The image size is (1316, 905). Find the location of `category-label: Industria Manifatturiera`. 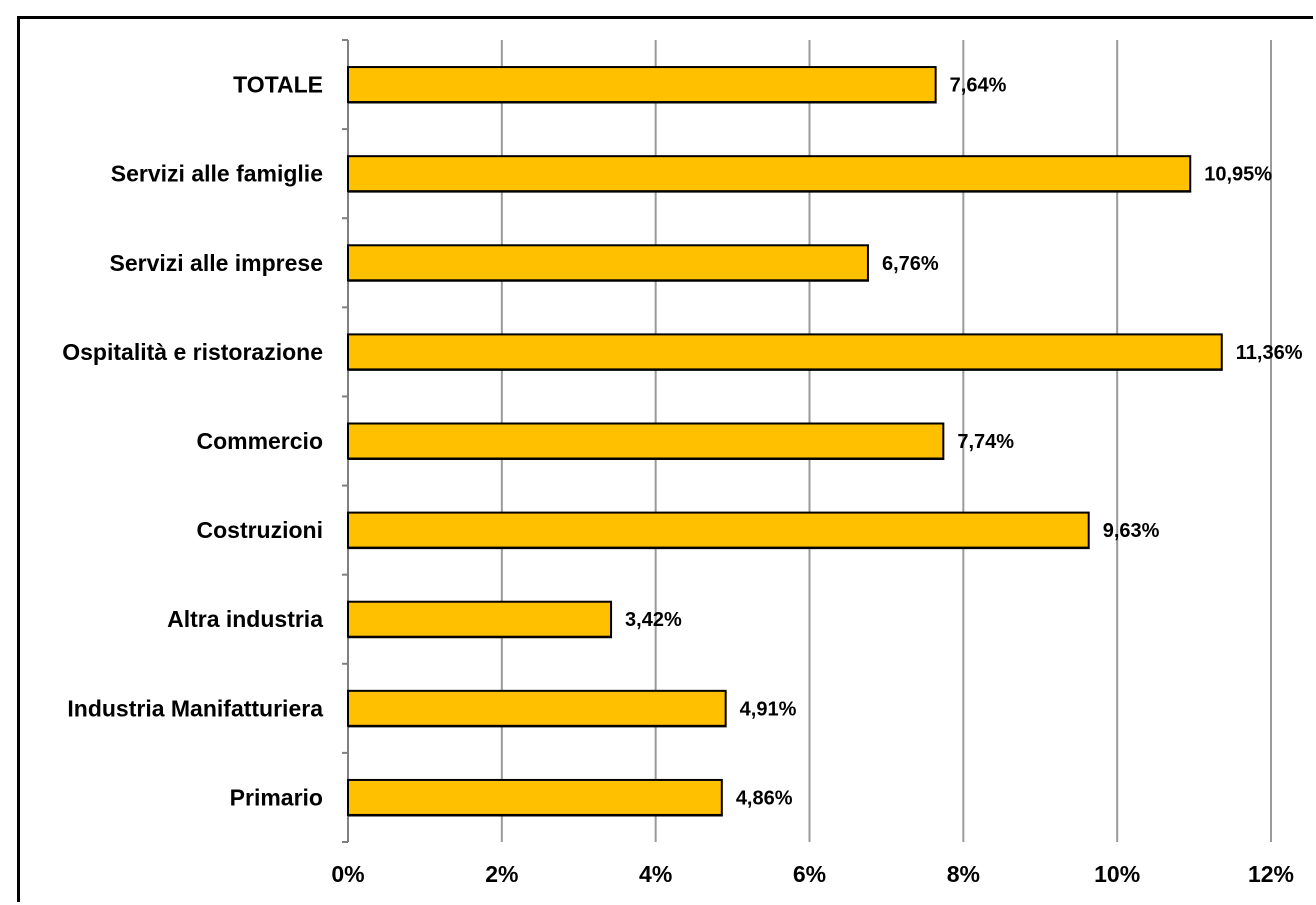

category-label: Industria Manifatturiera is located at coordinates (195, 708).